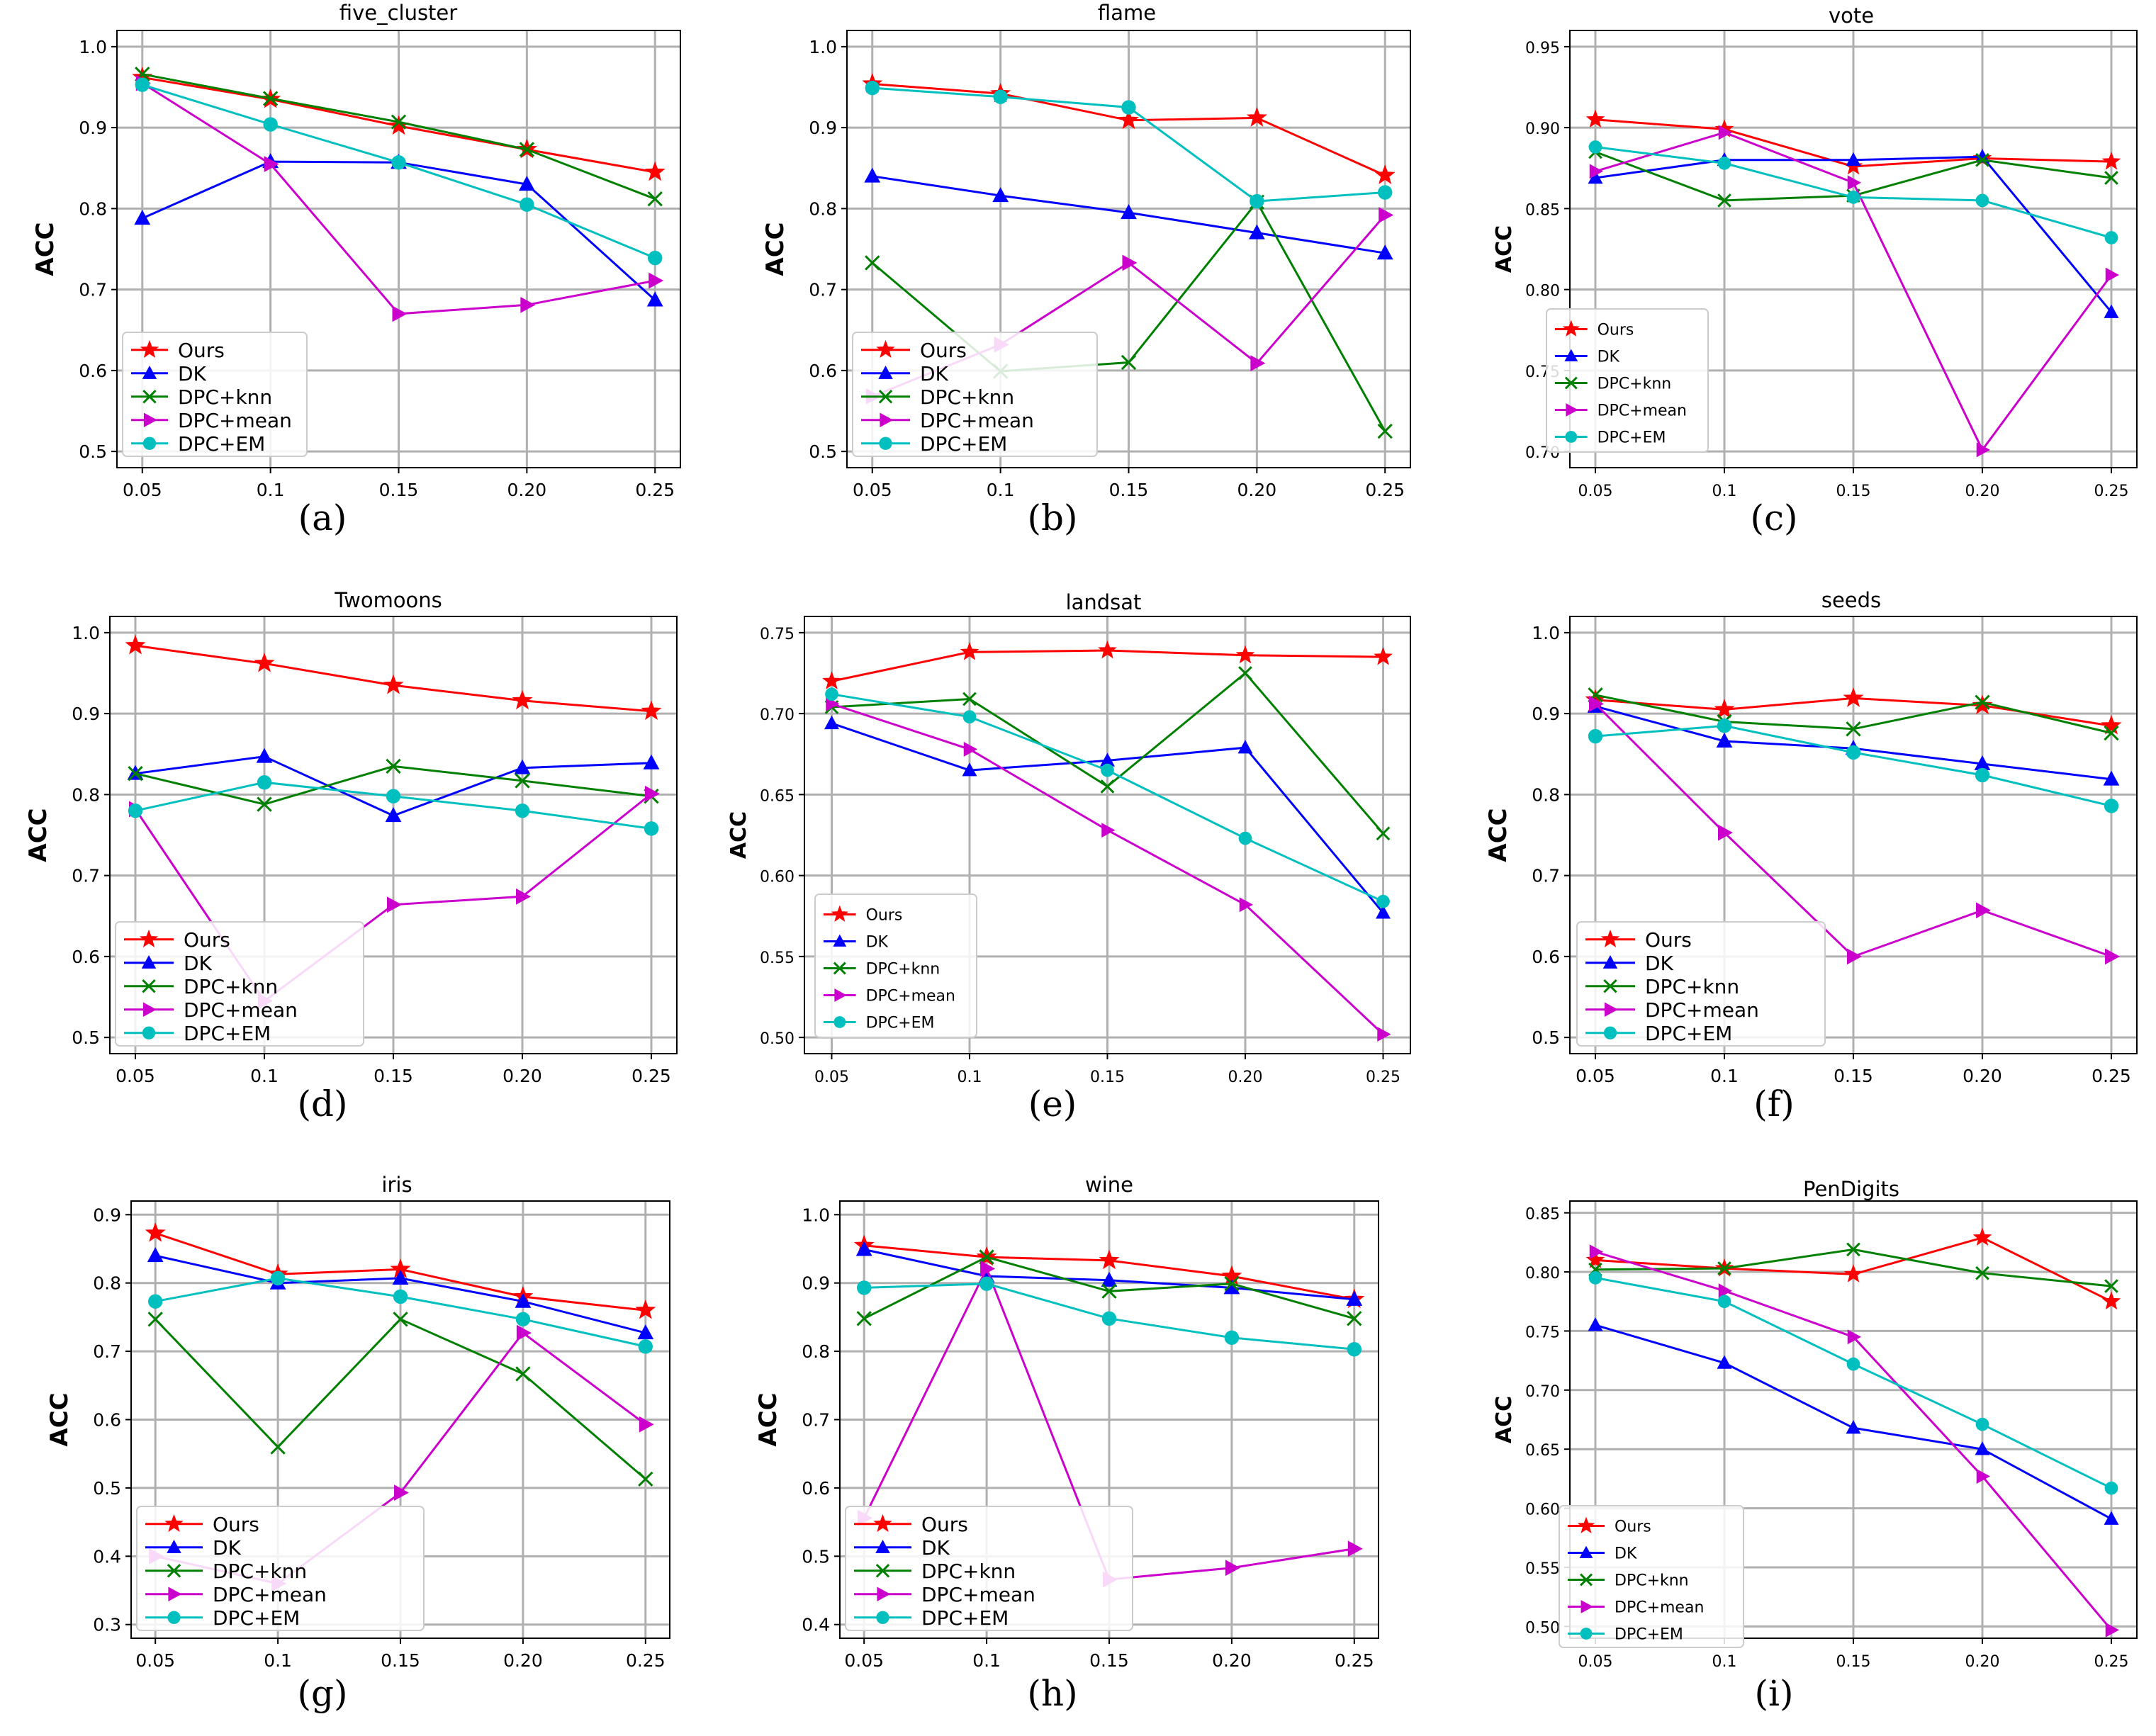  What do you see at coordinates (1052, 1693) in the screenshot?
I see `panel-letter: (h)` at bounding box center [1052, 1693].